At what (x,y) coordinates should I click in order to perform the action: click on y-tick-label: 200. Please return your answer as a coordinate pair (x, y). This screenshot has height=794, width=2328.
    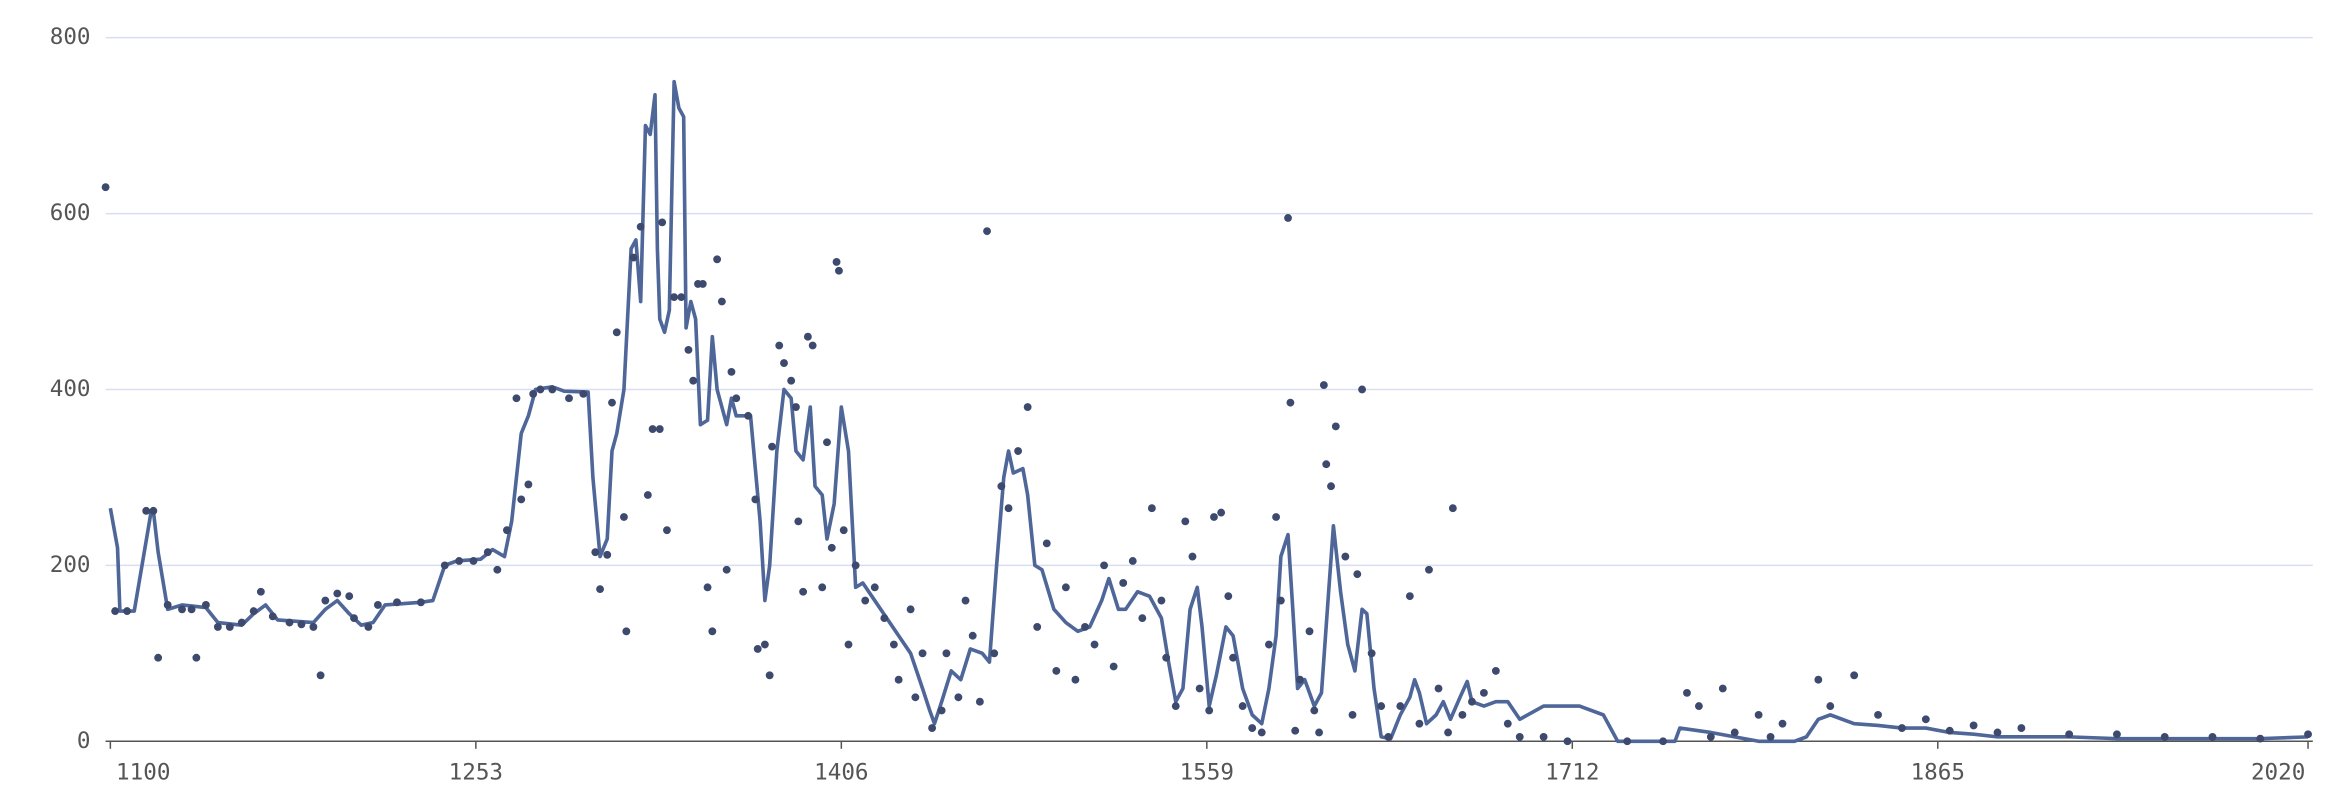
    Looking at the image, I should click on (70, 565).